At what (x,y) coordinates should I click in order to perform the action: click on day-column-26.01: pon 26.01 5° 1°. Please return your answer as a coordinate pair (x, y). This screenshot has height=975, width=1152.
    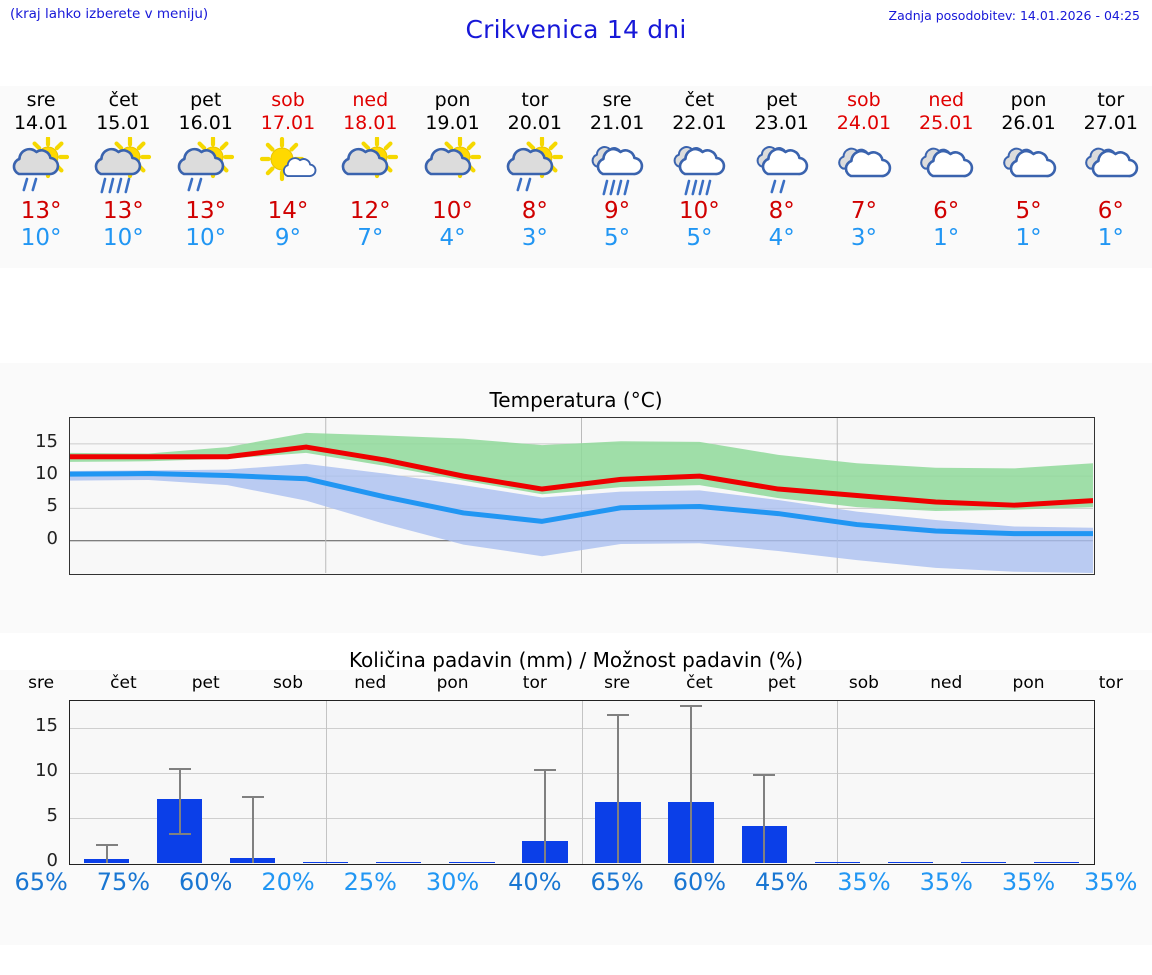
    Looking at the image, I should click on (1028, 177).